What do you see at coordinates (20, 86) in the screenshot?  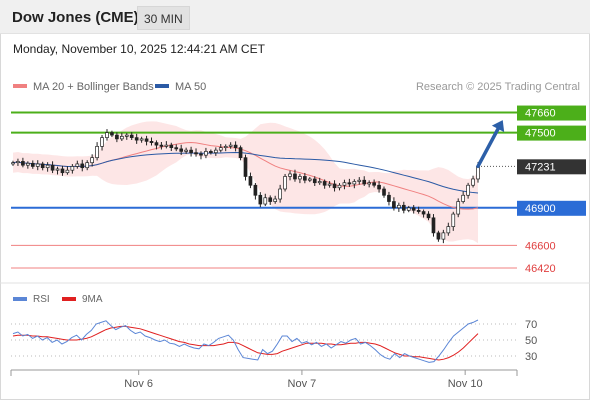 I see `legend-swatch-ma20` at bounding box center [20, 86].